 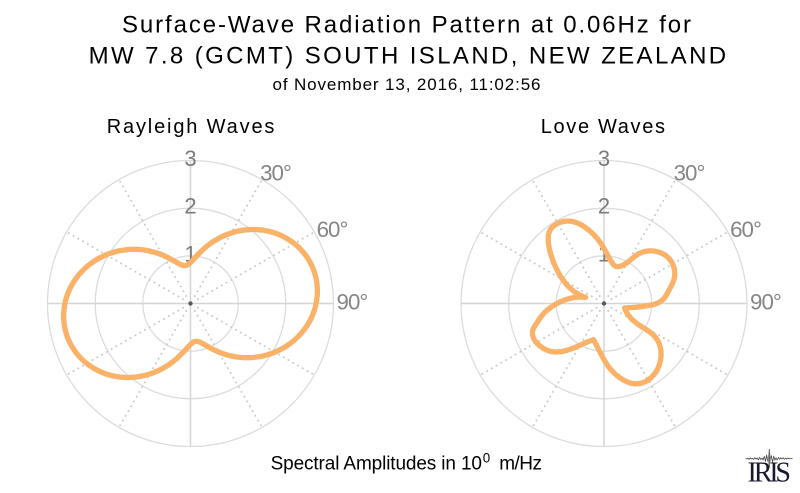 I want to click on svg-text: of November 13, 2016, 11:02:56, so click(x=407, y=84).